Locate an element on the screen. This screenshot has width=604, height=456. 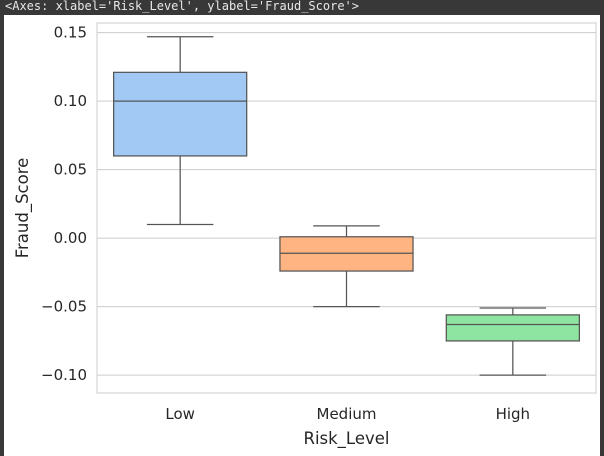
y-tick-label: 0.10 is located at coordinates (70, 101).